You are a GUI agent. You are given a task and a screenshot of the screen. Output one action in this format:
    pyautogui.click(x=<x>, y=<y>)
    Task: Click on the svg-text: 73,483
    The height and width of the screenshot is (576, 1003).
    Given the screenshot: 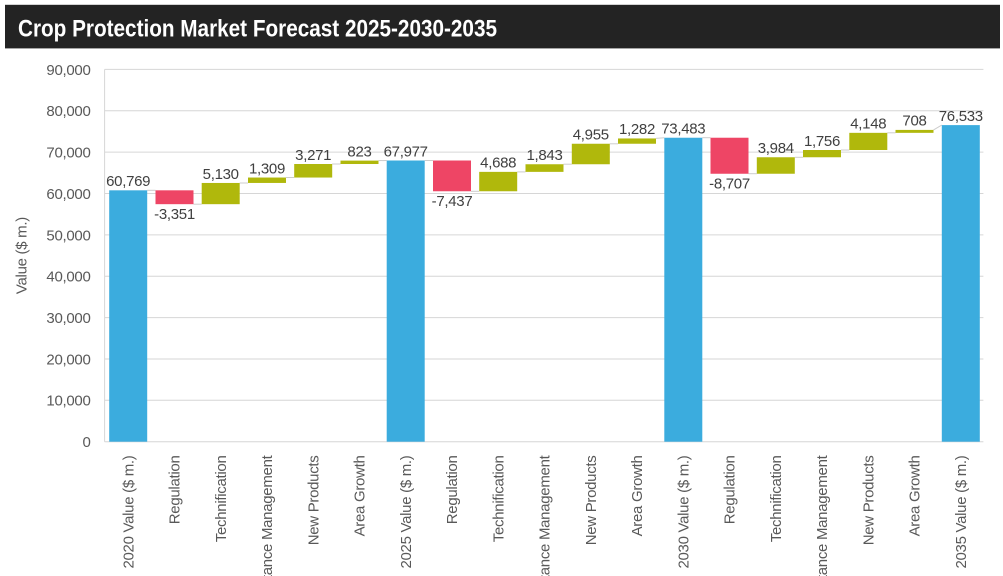 What is the action you would take?
    pyautogui.click(x=683, y=129)
    